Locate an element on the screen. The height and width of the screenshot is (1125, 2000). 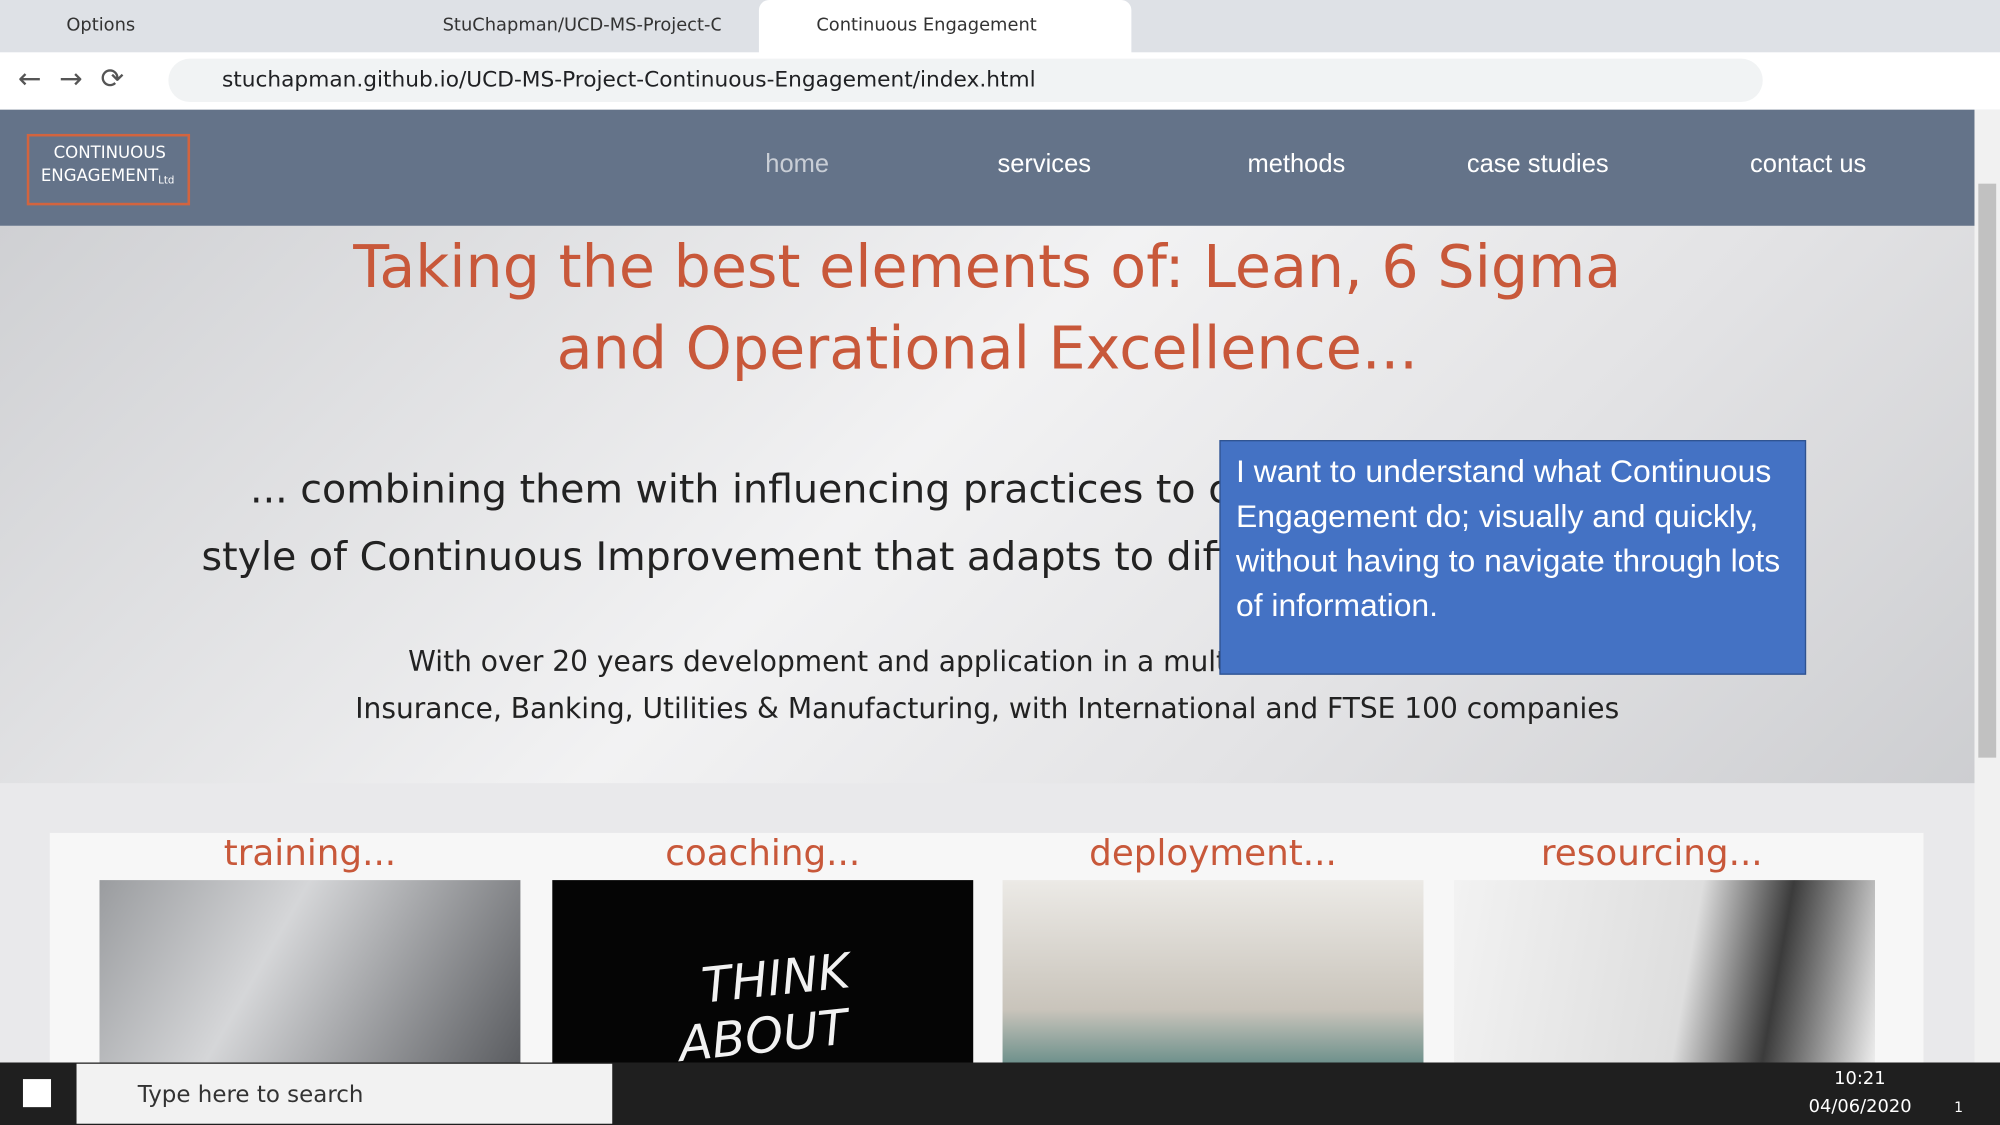
logo-box is located at coordinates (108, 169).